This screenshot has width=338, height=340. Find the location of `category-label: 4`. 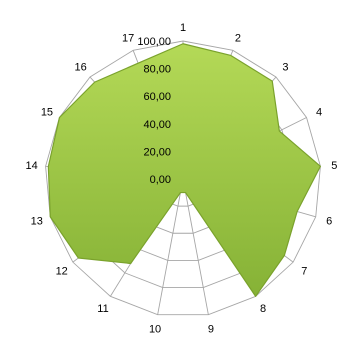

category-label: 4 is located at coordinates (319, 112).